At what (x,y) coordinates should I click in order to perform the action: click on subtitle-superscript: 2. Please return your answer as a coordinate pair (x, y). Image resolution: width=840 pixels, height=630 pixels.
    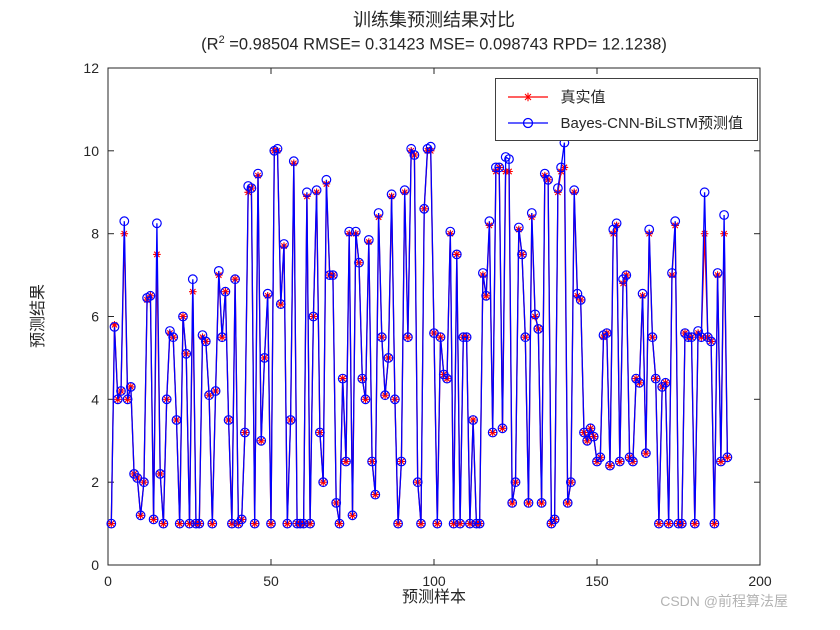
    Looking at the image, I should click on (221, 40).